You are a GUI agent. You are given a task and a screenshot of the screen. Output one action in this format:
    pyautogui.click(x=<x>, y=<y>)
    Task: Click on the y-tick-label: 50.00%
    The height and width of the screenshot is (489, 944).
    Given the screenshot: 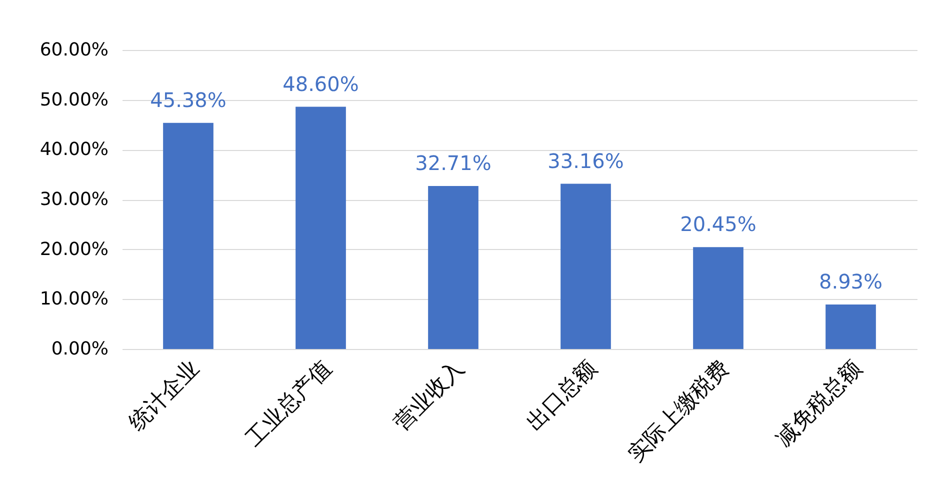 What is the action you would take?
    pyautogui.click(x=74, y=99)
    